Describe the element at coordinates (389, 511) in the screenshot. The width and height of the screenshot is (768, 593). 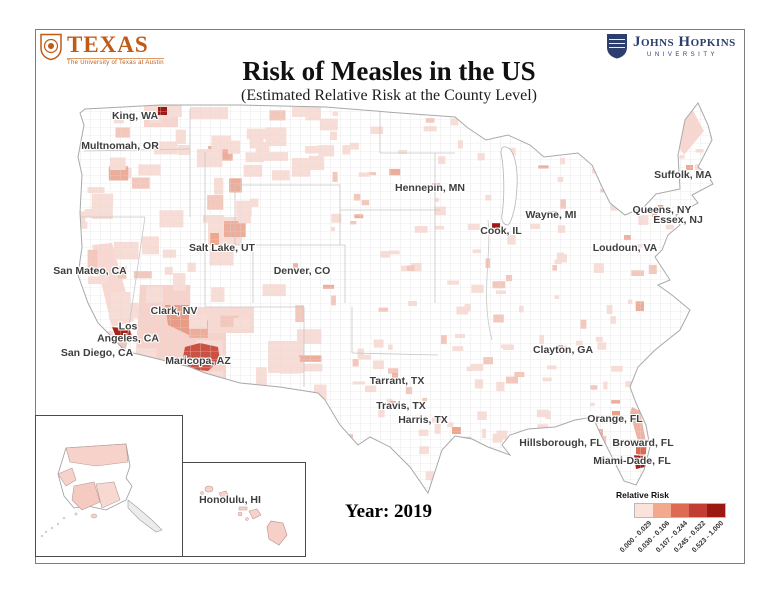
I see `year-label: Year: 2019` at that location.